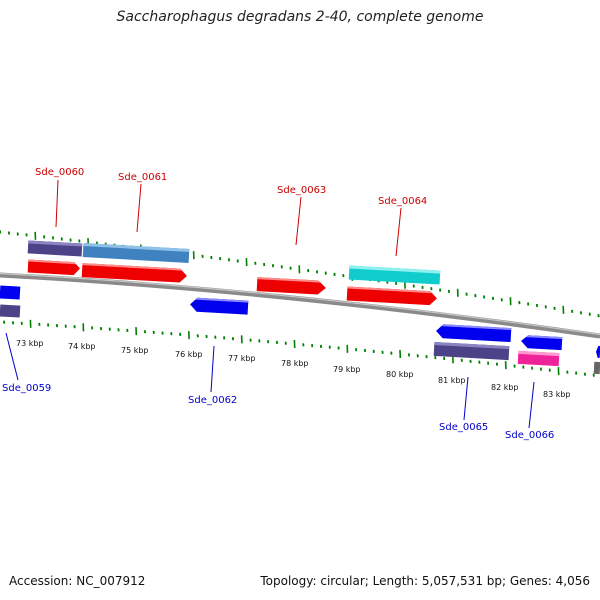 This screenshot has width=600, height=600. Describe the element at coordinates (301, 190) in the screenshot. I see `gene-label-forward: Sde_0063` at that location.